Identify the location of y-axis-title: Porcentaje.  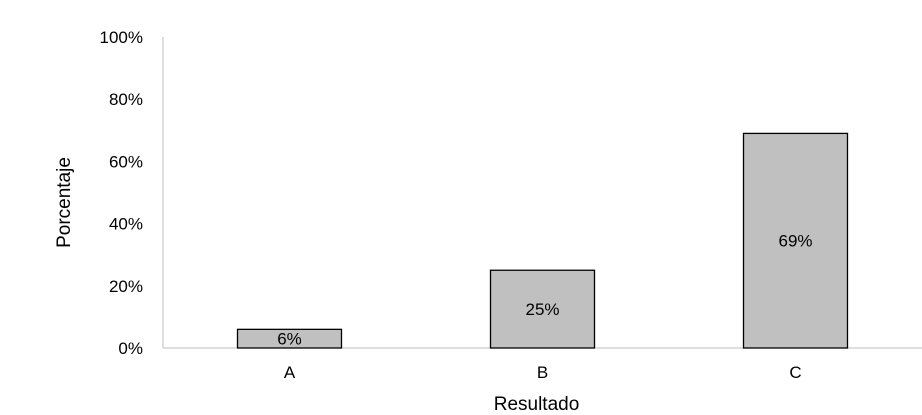
(64, 202).